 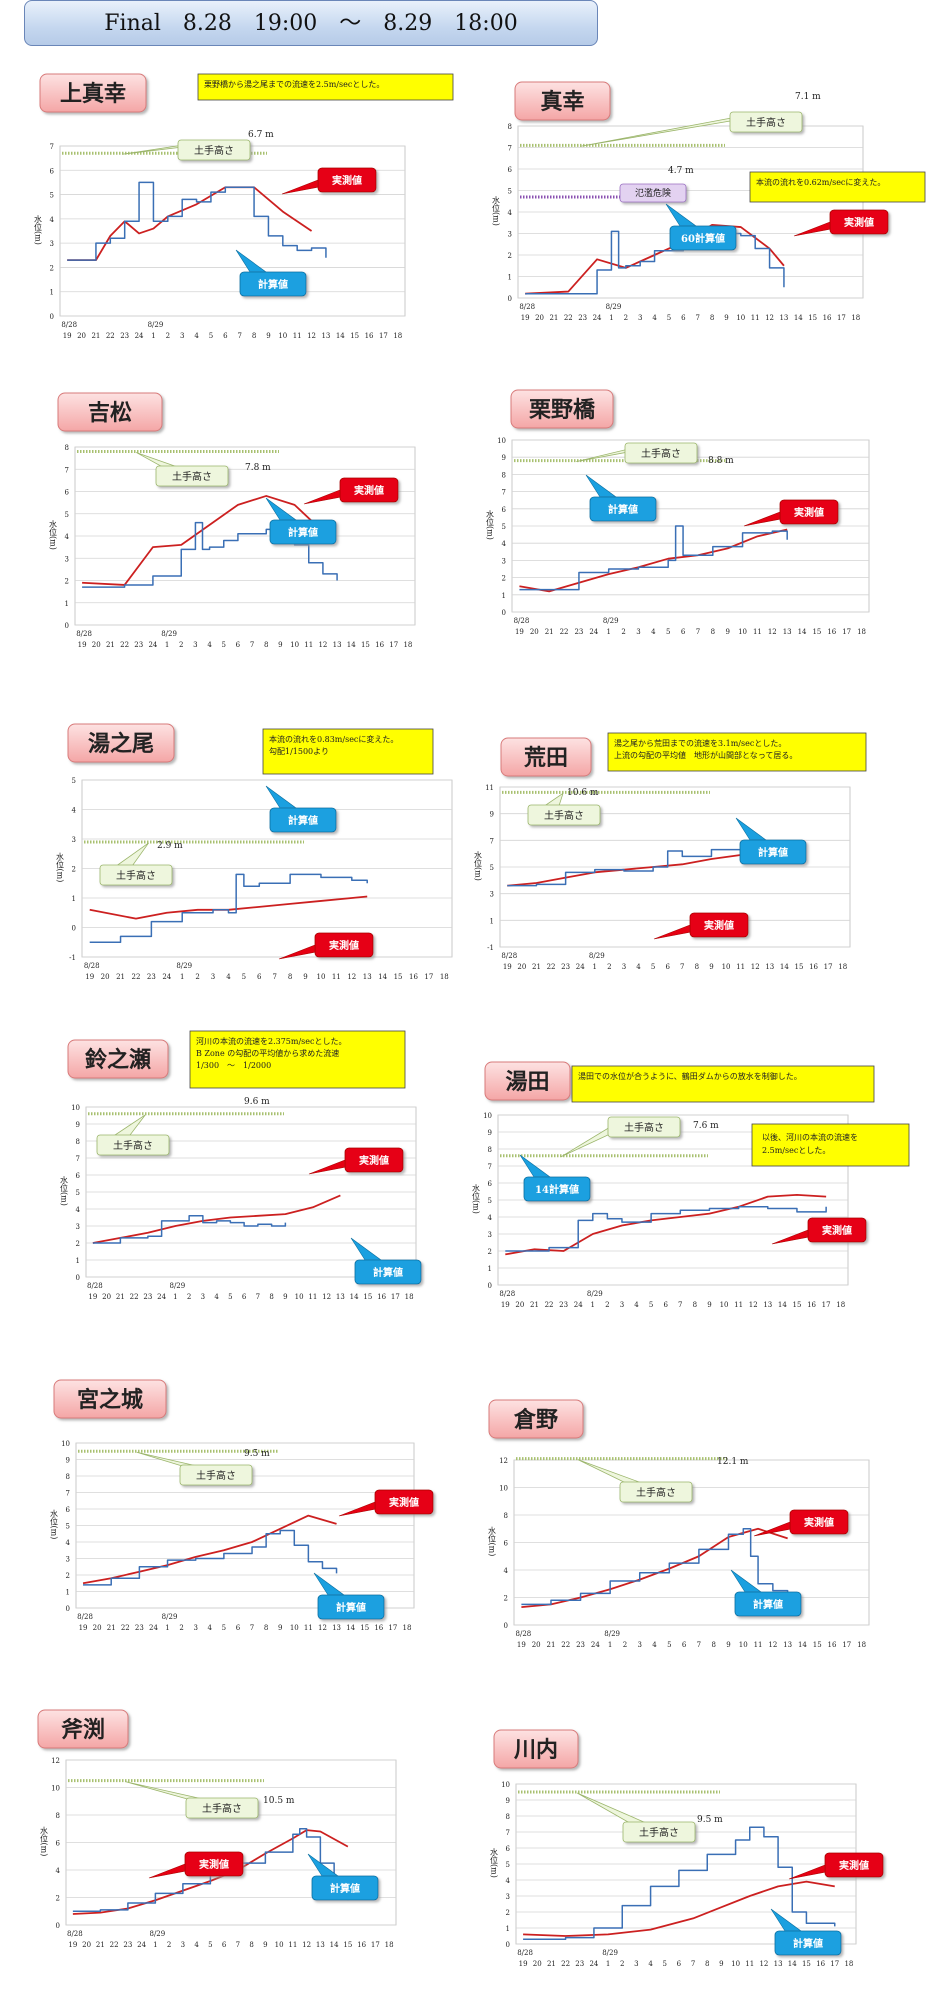 I want to click on levee-value: 9.6 m, so click(x=257, y=1102).